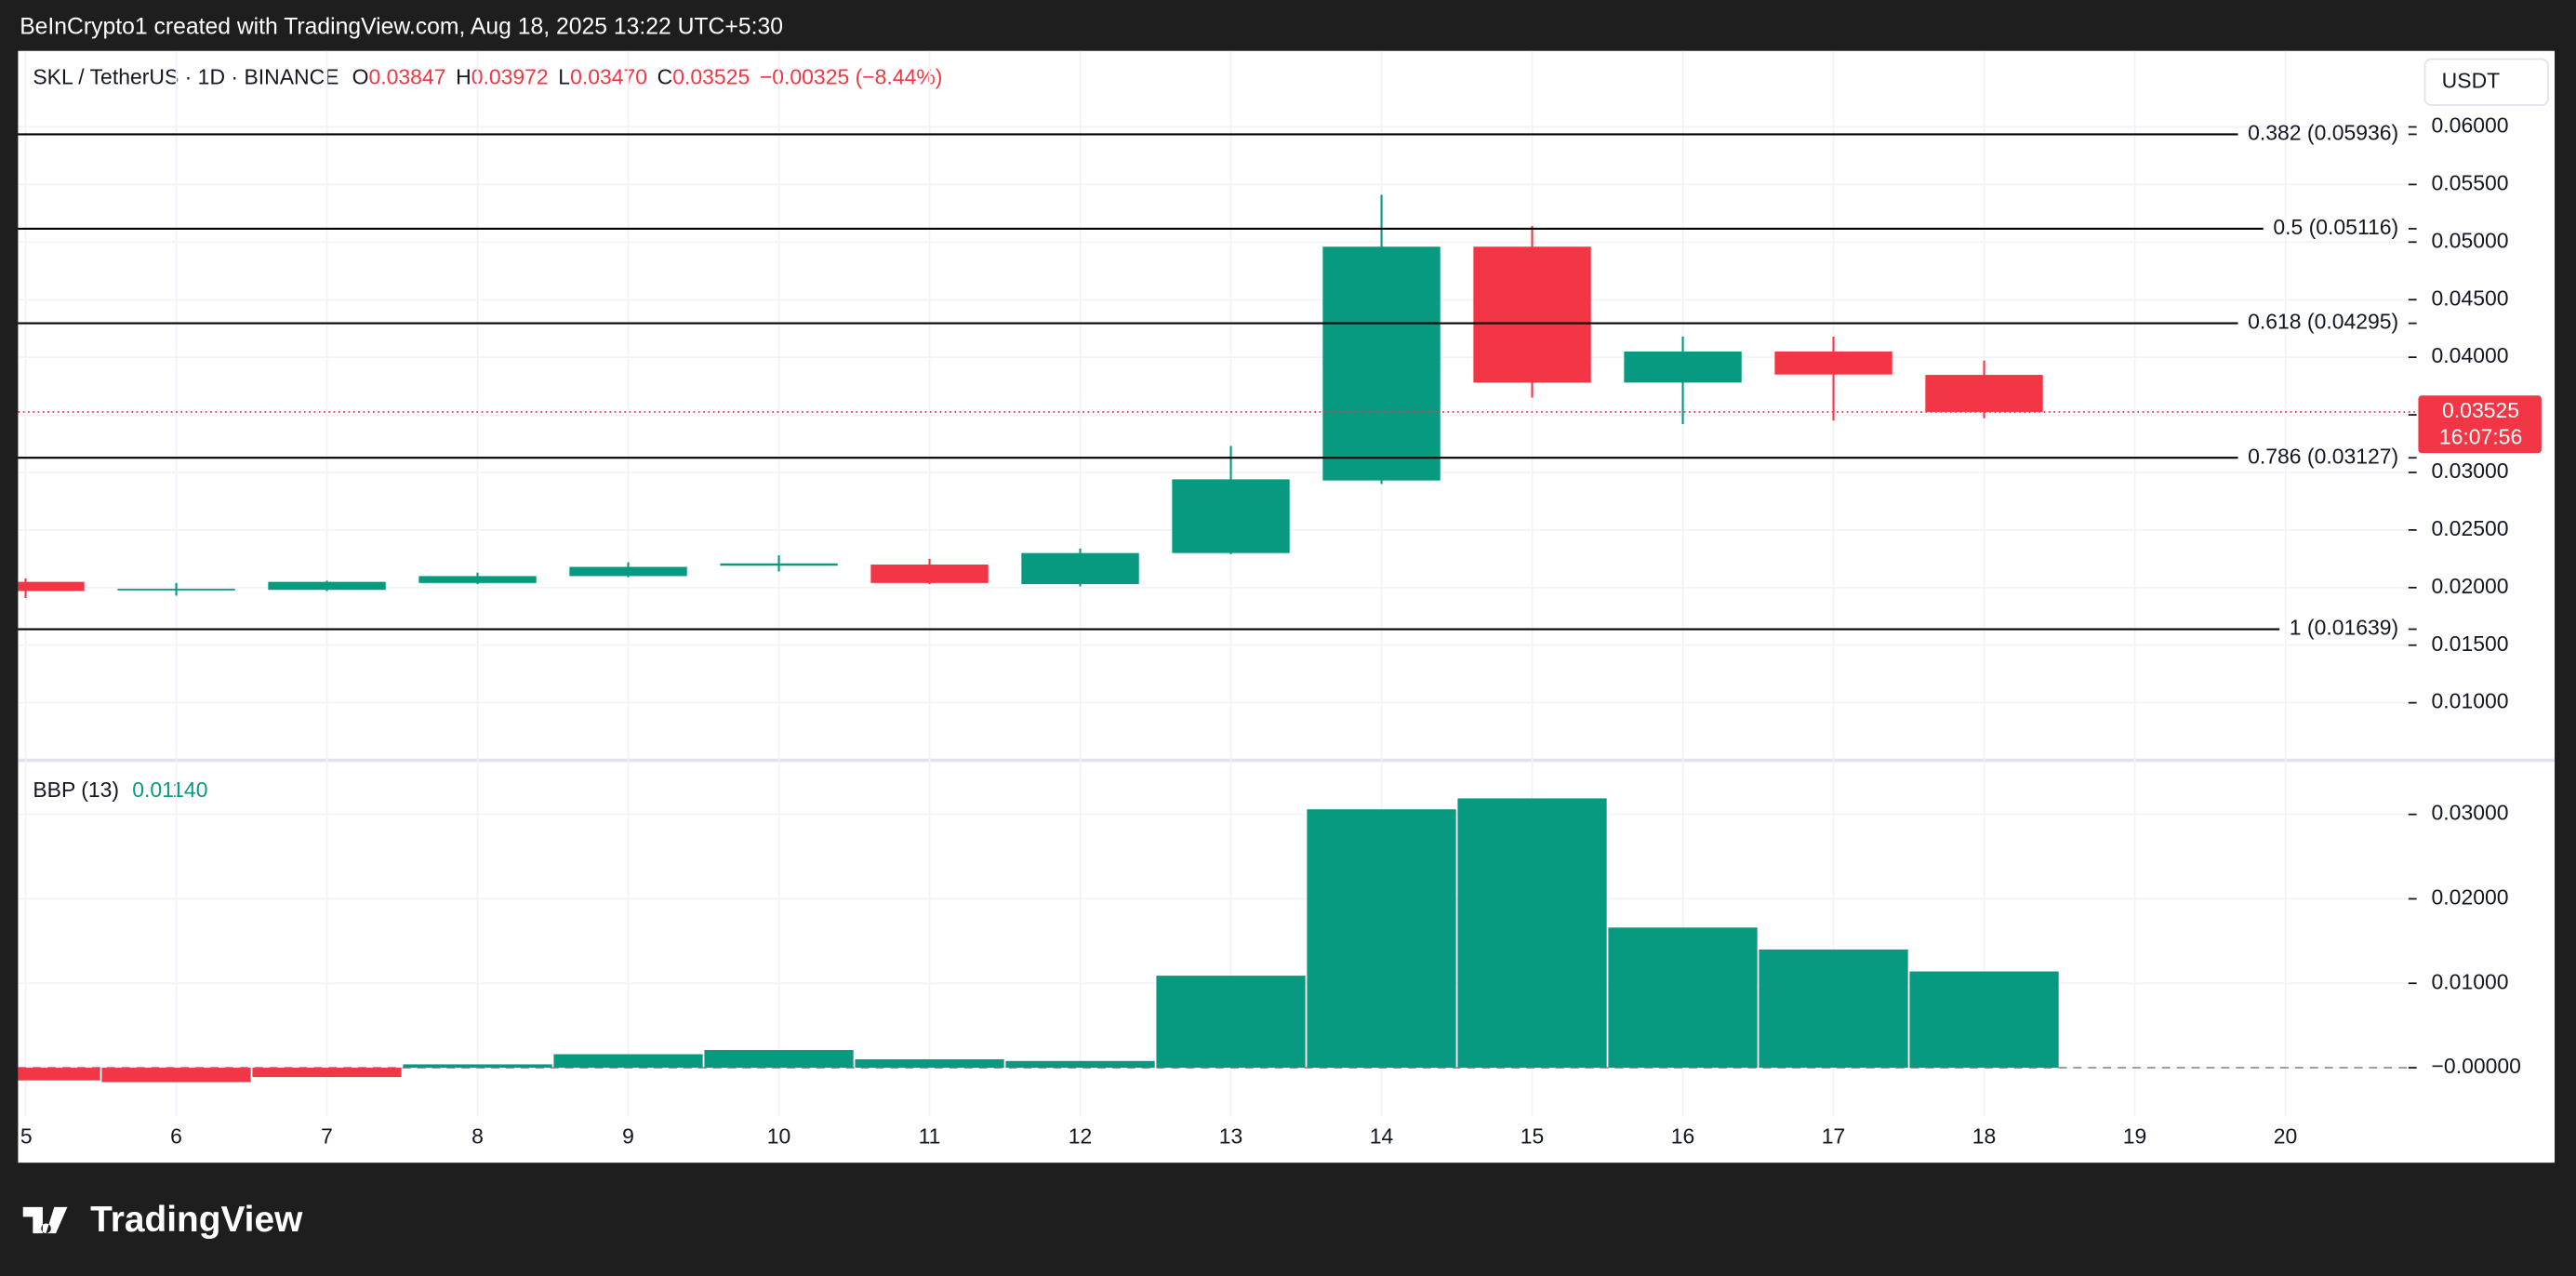 Image resolution: width=2576 pixels, height=1276 pixels. I want to click on logo: TradingView, so click(162, 1220).